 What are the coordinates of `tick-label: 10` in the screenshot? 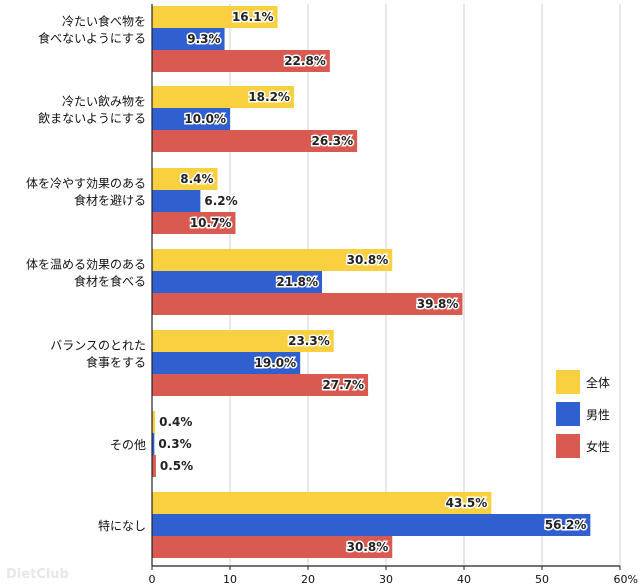 It's located at (230, 579).